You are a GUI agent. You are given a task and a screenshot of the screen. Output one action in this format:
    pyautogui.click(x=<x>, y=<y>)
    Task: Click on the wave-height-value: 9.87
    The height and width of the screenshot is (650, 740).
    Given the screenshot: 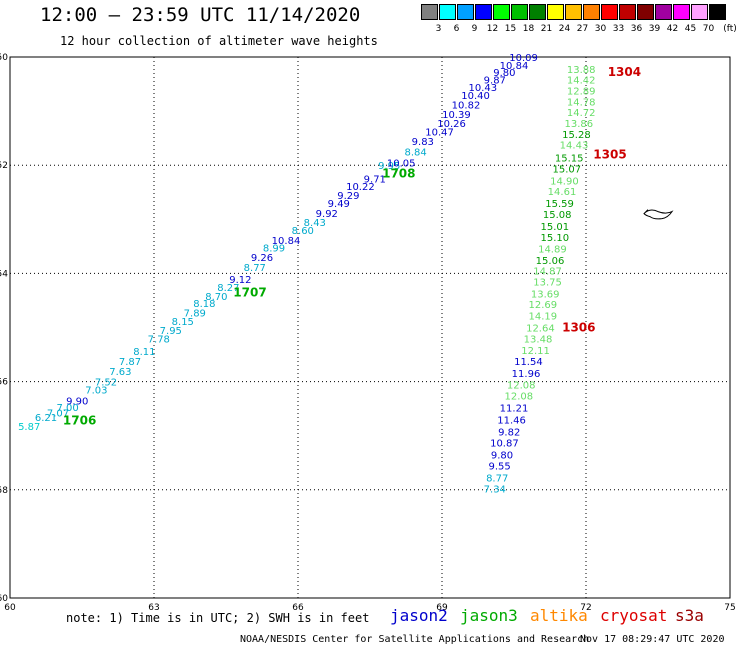 What is the action you would take?
    pyautogui.click(x=495, y=81)
    